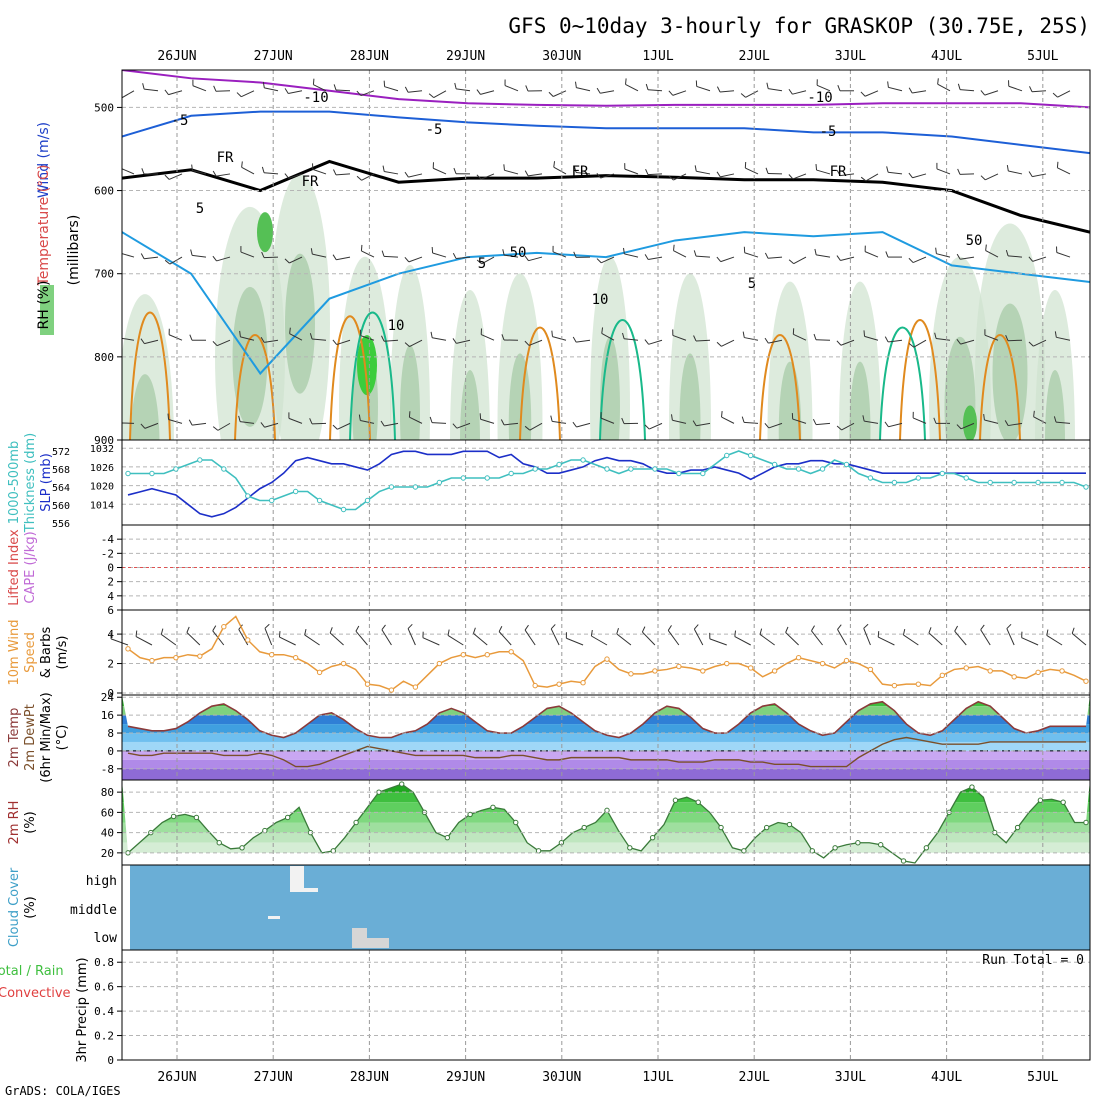 This screenshot has height=1100, width=1100. I want to click on cloud-low-patch, so click(378, 943).